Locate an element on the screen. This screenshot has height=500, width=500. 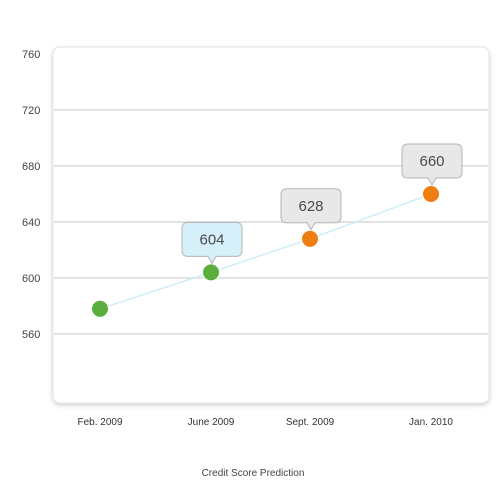
data-label: 628 is located at coordinates (310, 206).